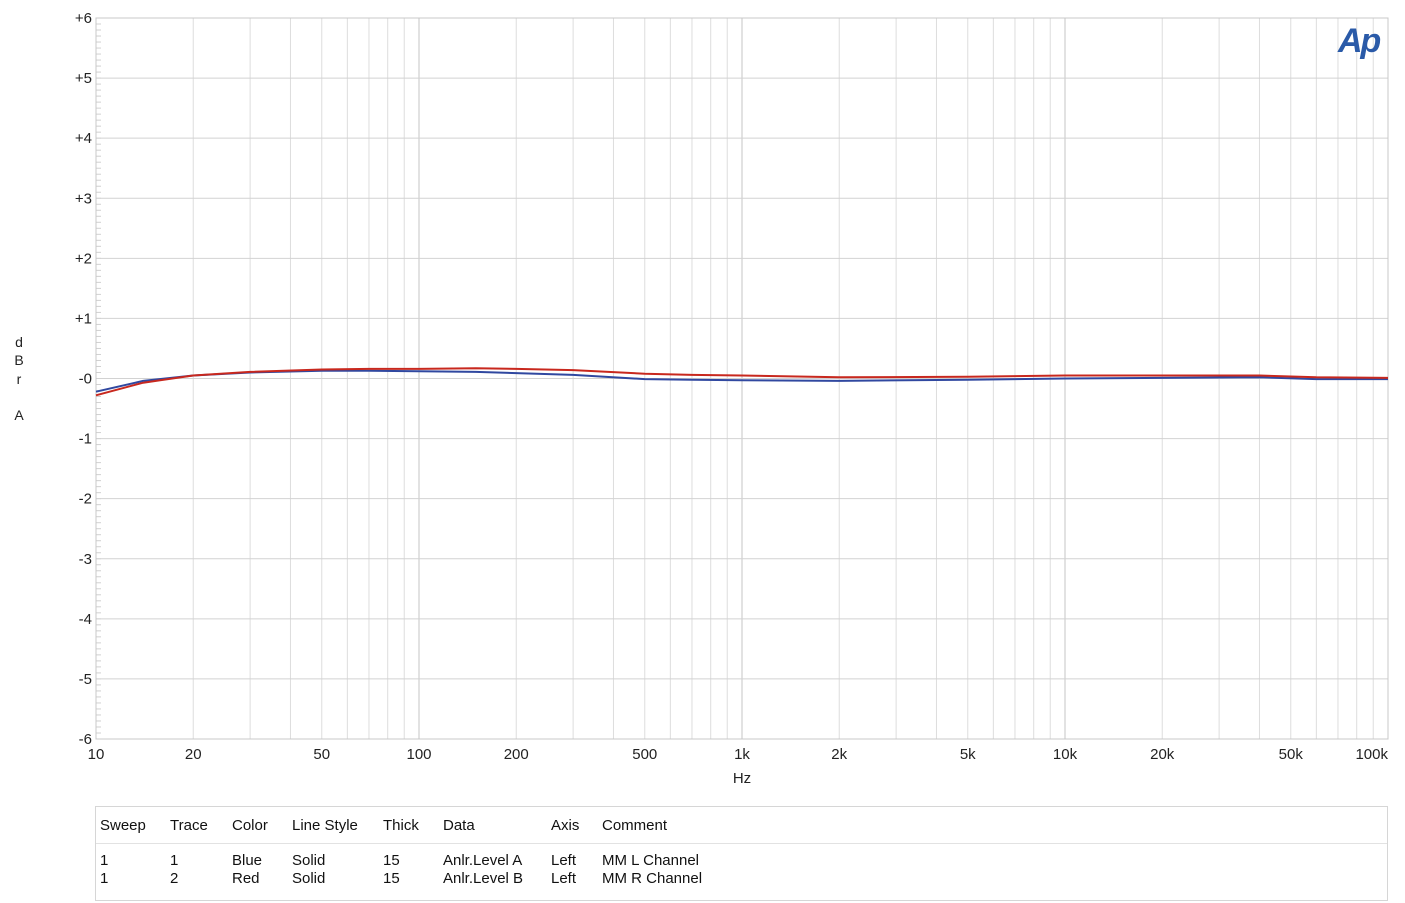 The image size is (1405, 903). What do you see at coordinates (83, 258) in the screenshot?
I see `y-tick-label: +2` at bounding box center [83, 258].